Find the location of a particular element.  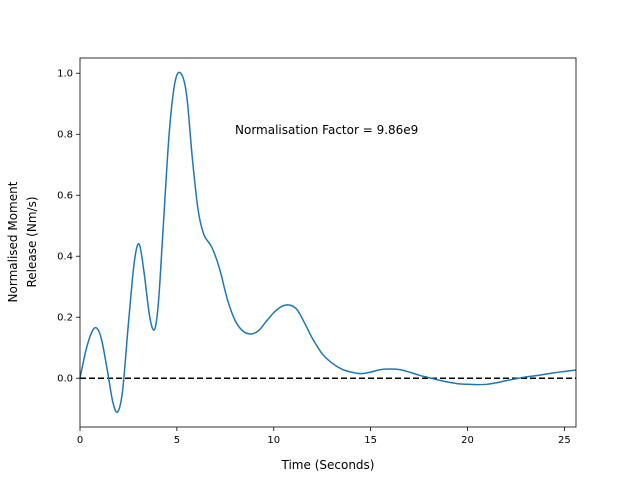

x-tick-label: 15 is located at coordinates (370, 440).